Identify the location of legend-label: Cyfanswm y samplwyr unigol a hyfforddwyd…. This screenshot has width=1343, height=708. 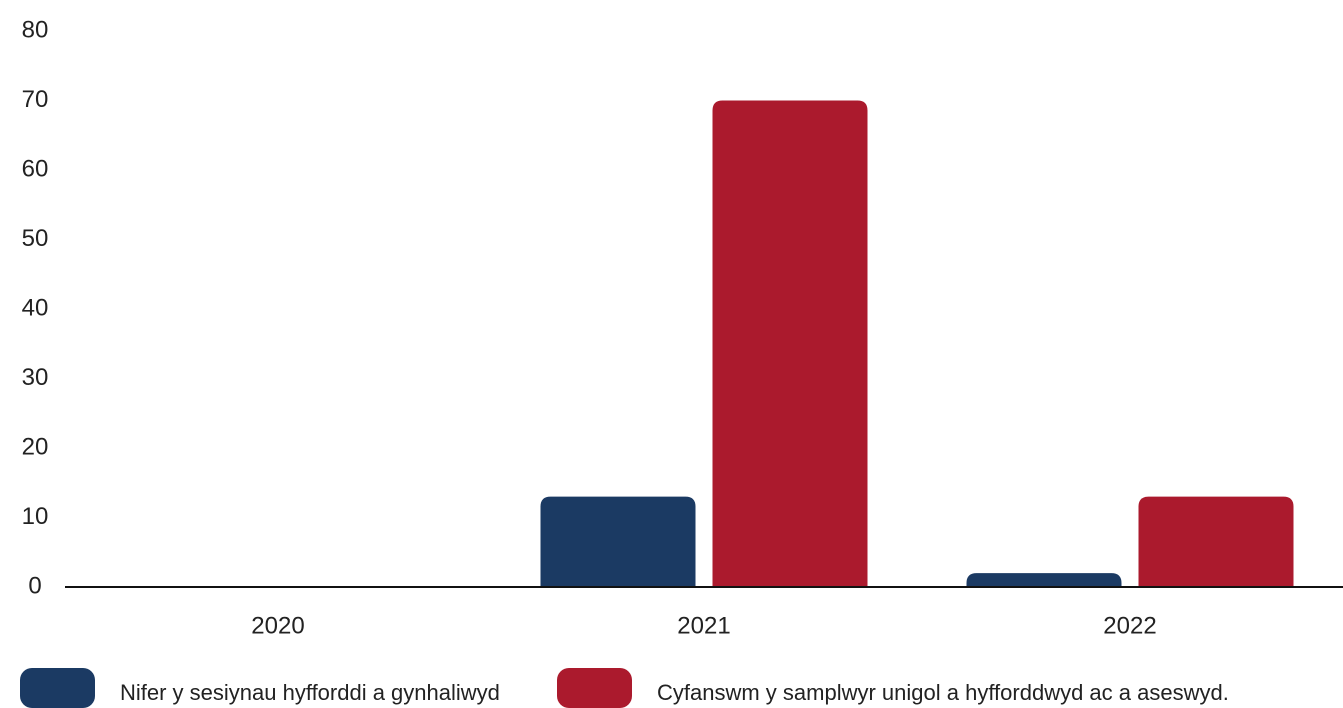
(943, 692).